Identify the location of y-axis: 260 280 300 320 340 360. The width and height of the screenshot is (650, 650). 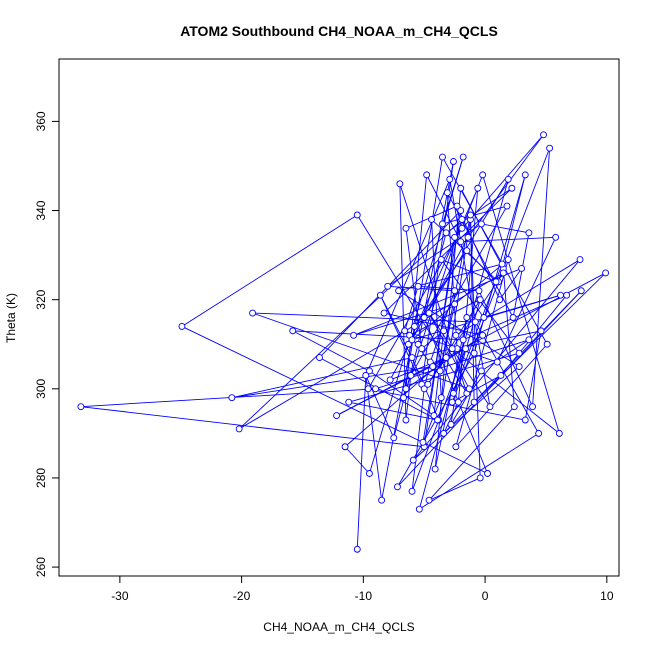
(47, 344).